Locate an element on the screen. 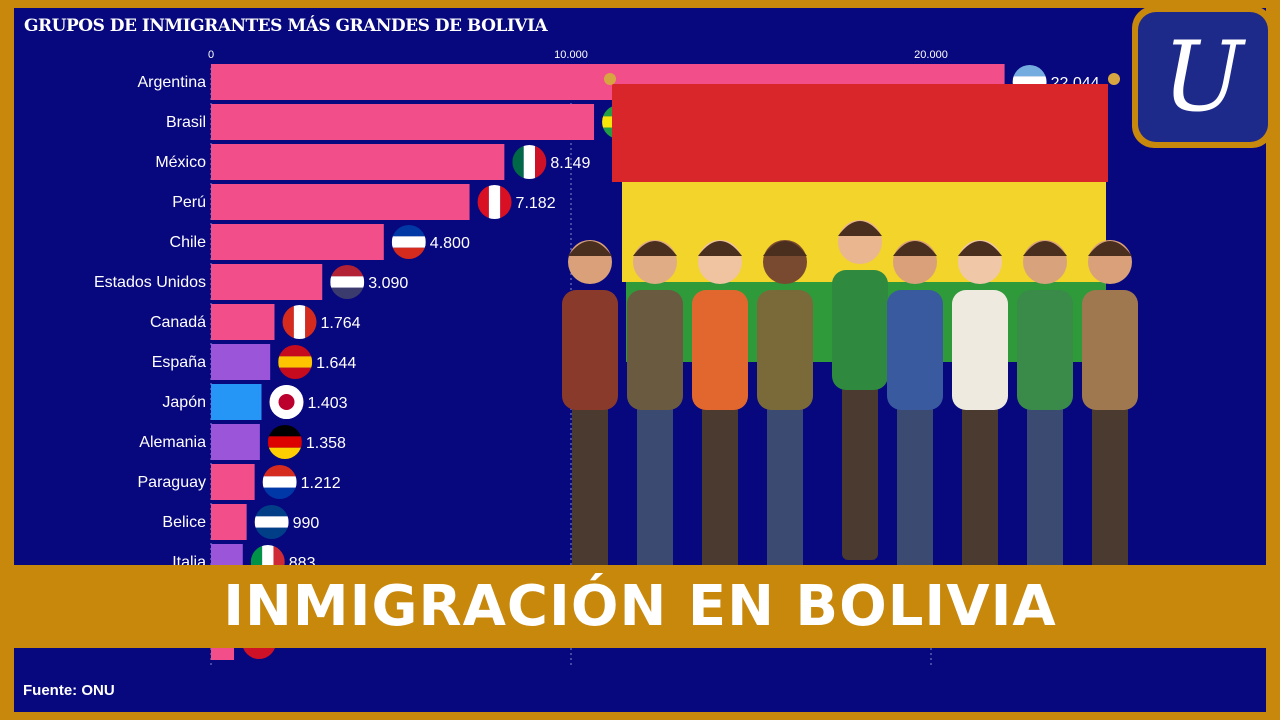  value-label: 8.149 is located at coordinates (570, 163).